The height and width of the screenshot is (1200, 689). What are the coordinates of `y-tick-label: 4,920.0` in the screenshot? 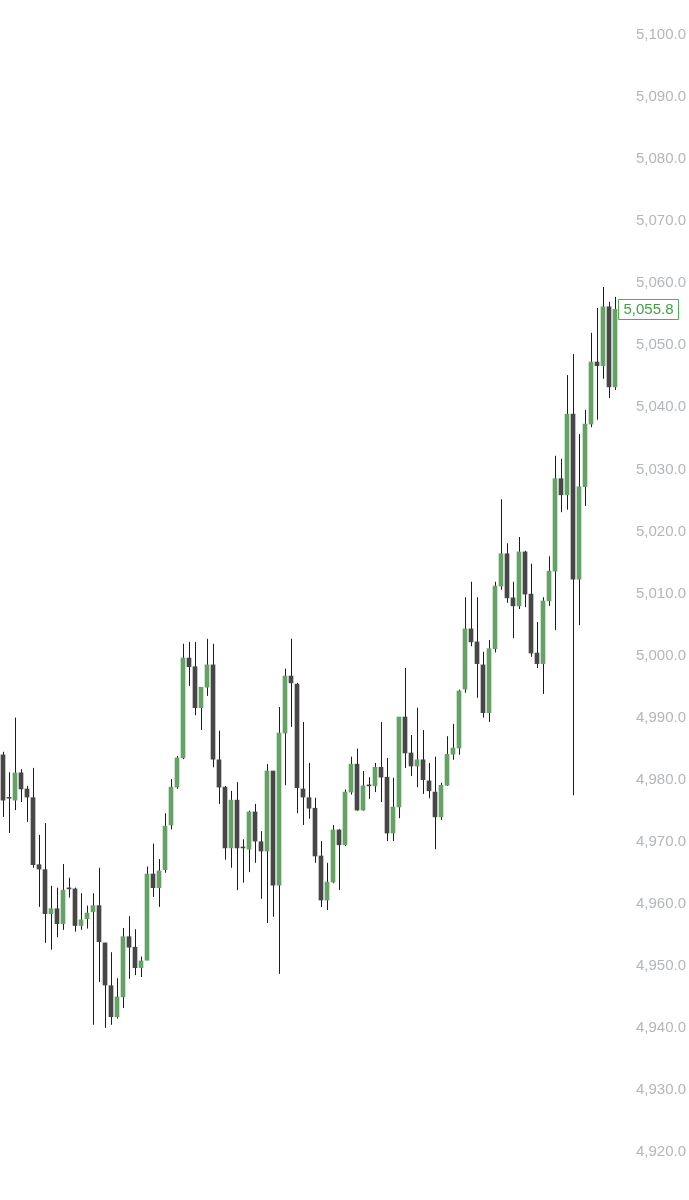 It's located at (661, 1151).